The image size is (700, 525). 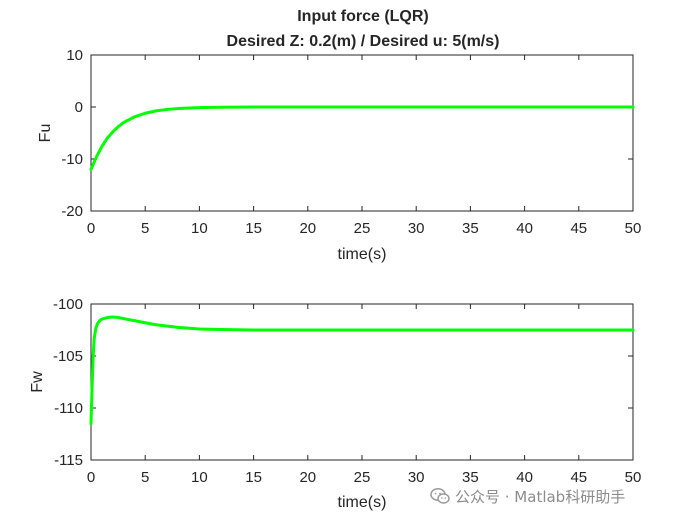 What do you see at coordinates (37, 382) in the screenshot?
I see `bottom-y-axis-label: Fw` at bounding box center [37, 382].